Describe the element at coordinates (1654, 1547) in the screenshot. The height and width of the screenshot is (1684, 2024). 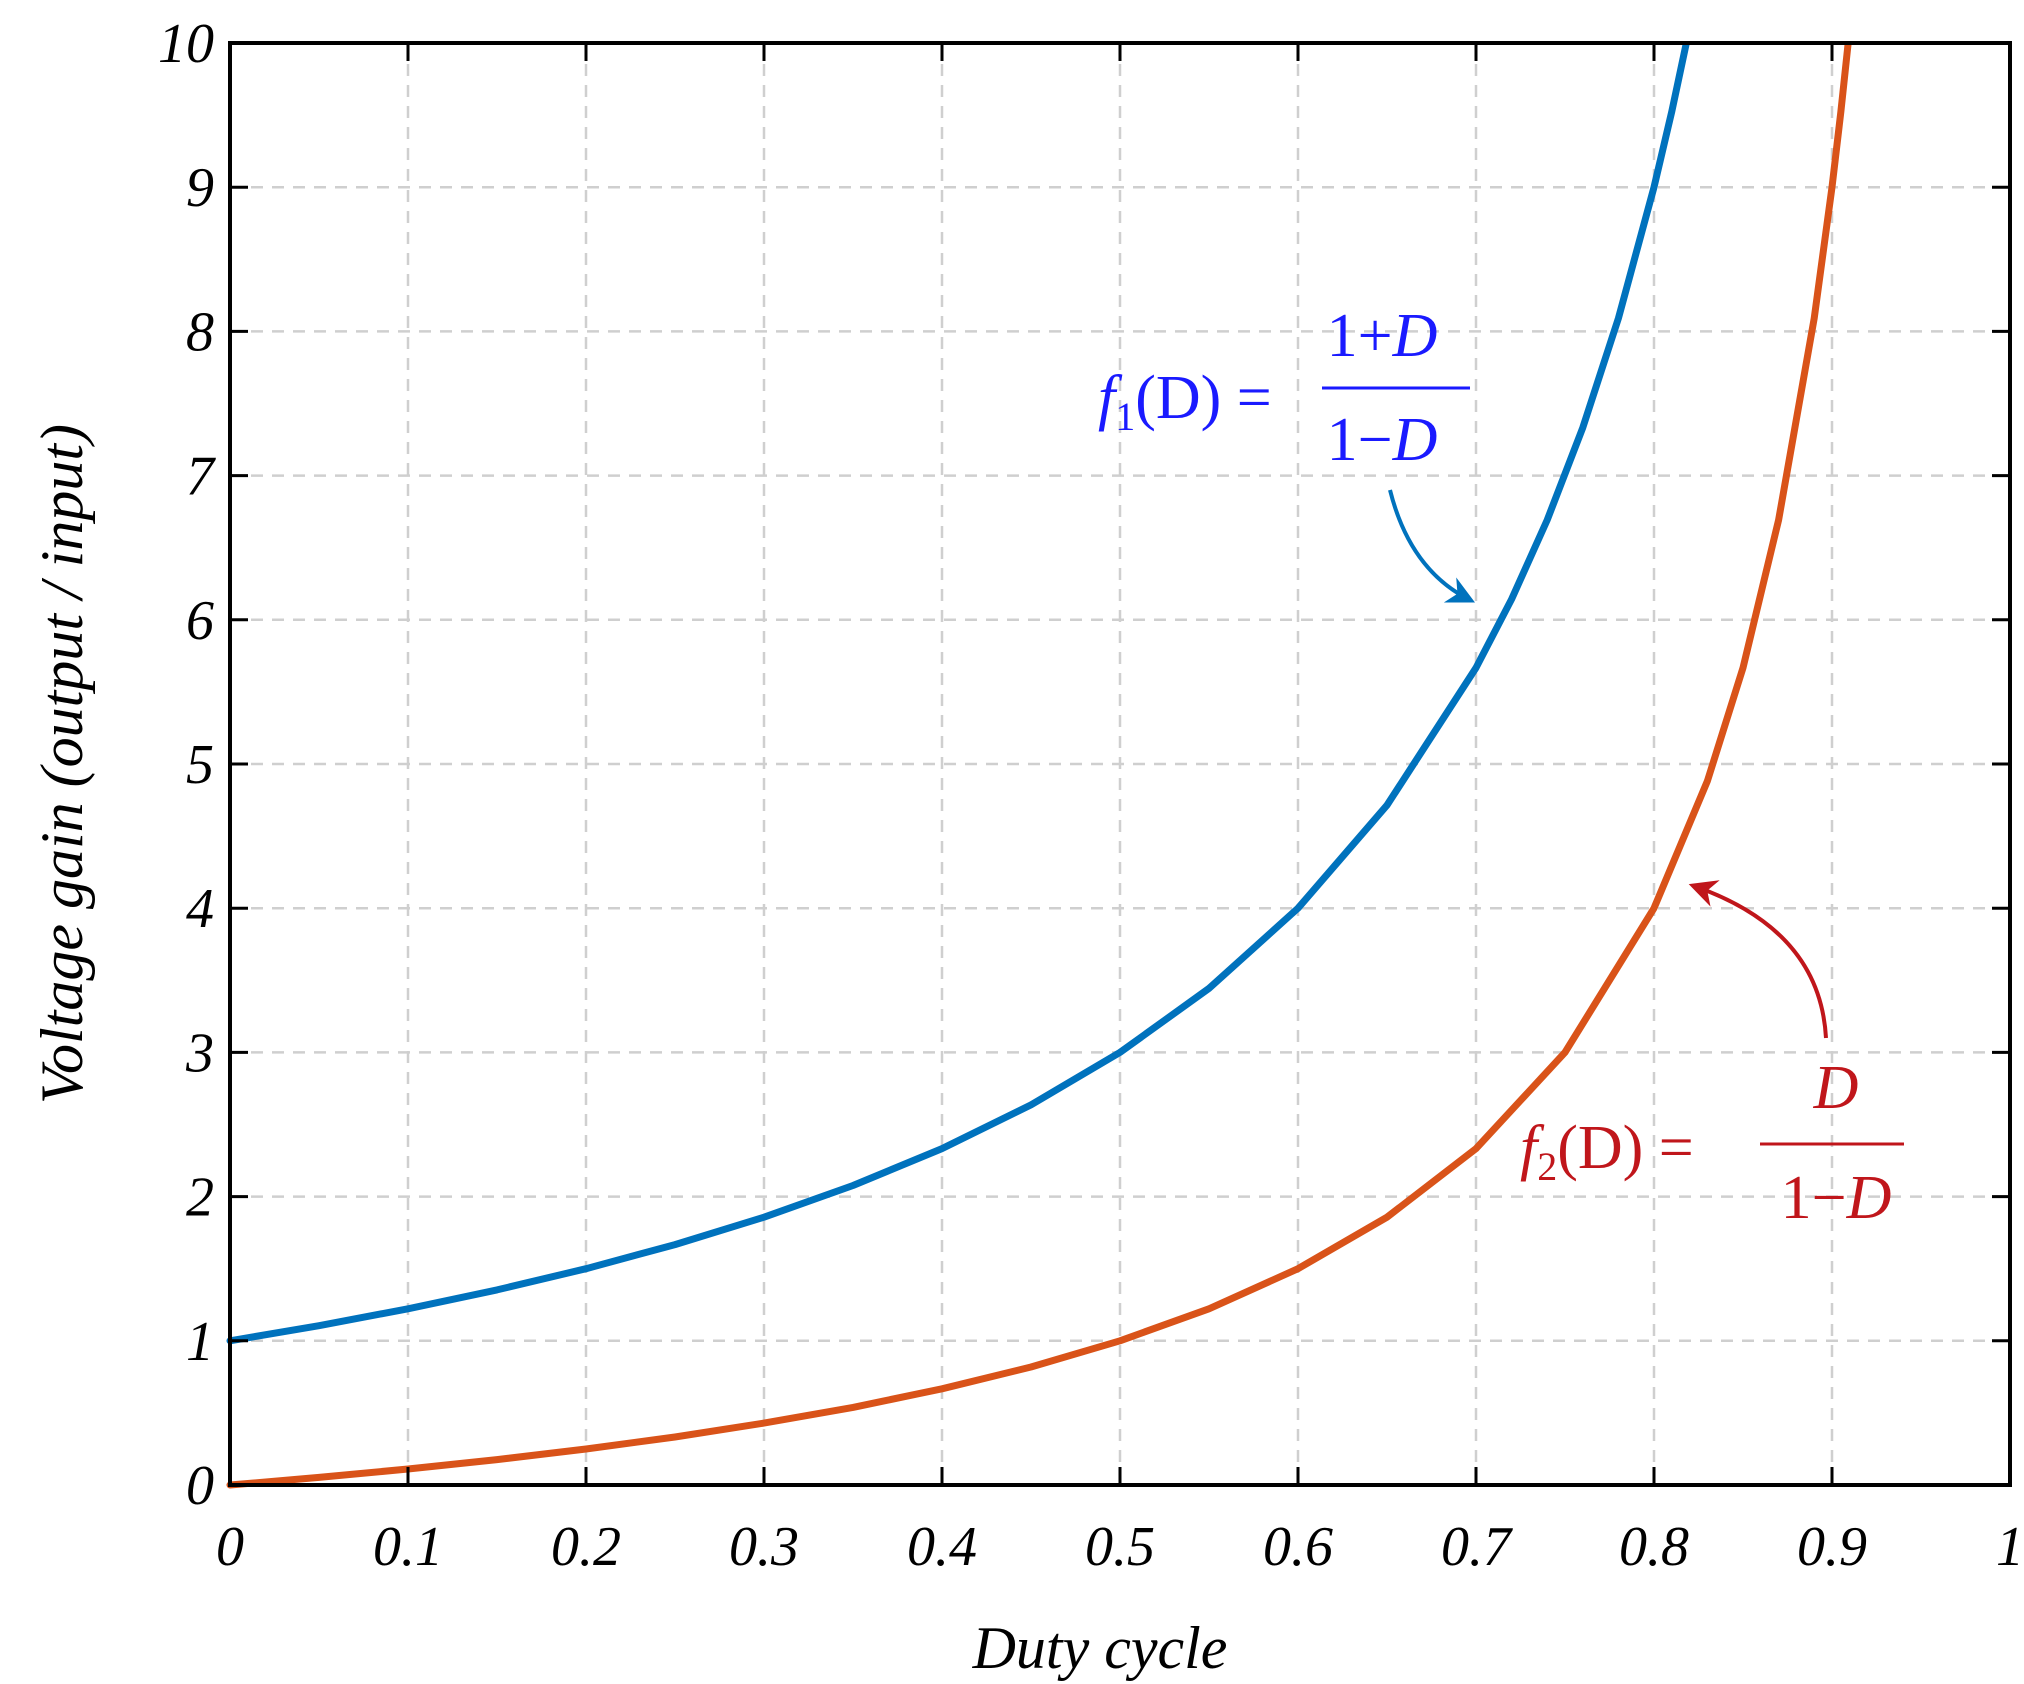
I see `x-tick-label: 0.8` at that location.